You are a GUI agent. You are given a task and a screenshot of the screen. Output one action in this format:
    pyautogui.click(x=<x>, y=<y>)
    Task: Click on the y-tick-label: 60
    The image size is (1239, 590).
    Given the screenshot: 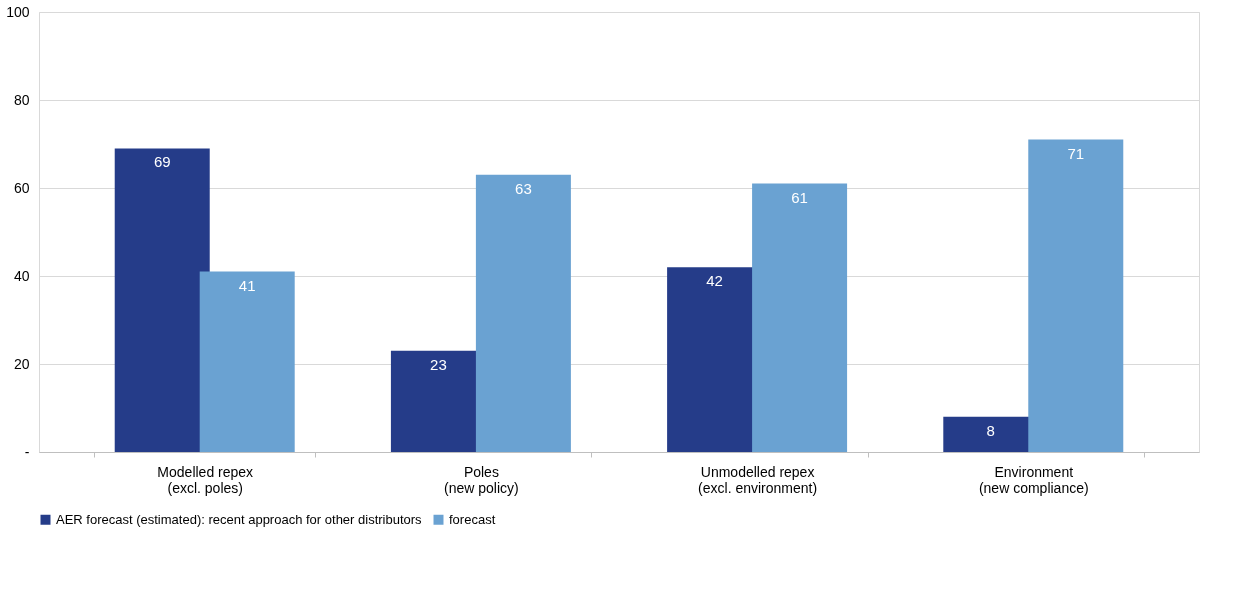 What is the action you would take?
    pyautogui.click(x=21, y=187)
    